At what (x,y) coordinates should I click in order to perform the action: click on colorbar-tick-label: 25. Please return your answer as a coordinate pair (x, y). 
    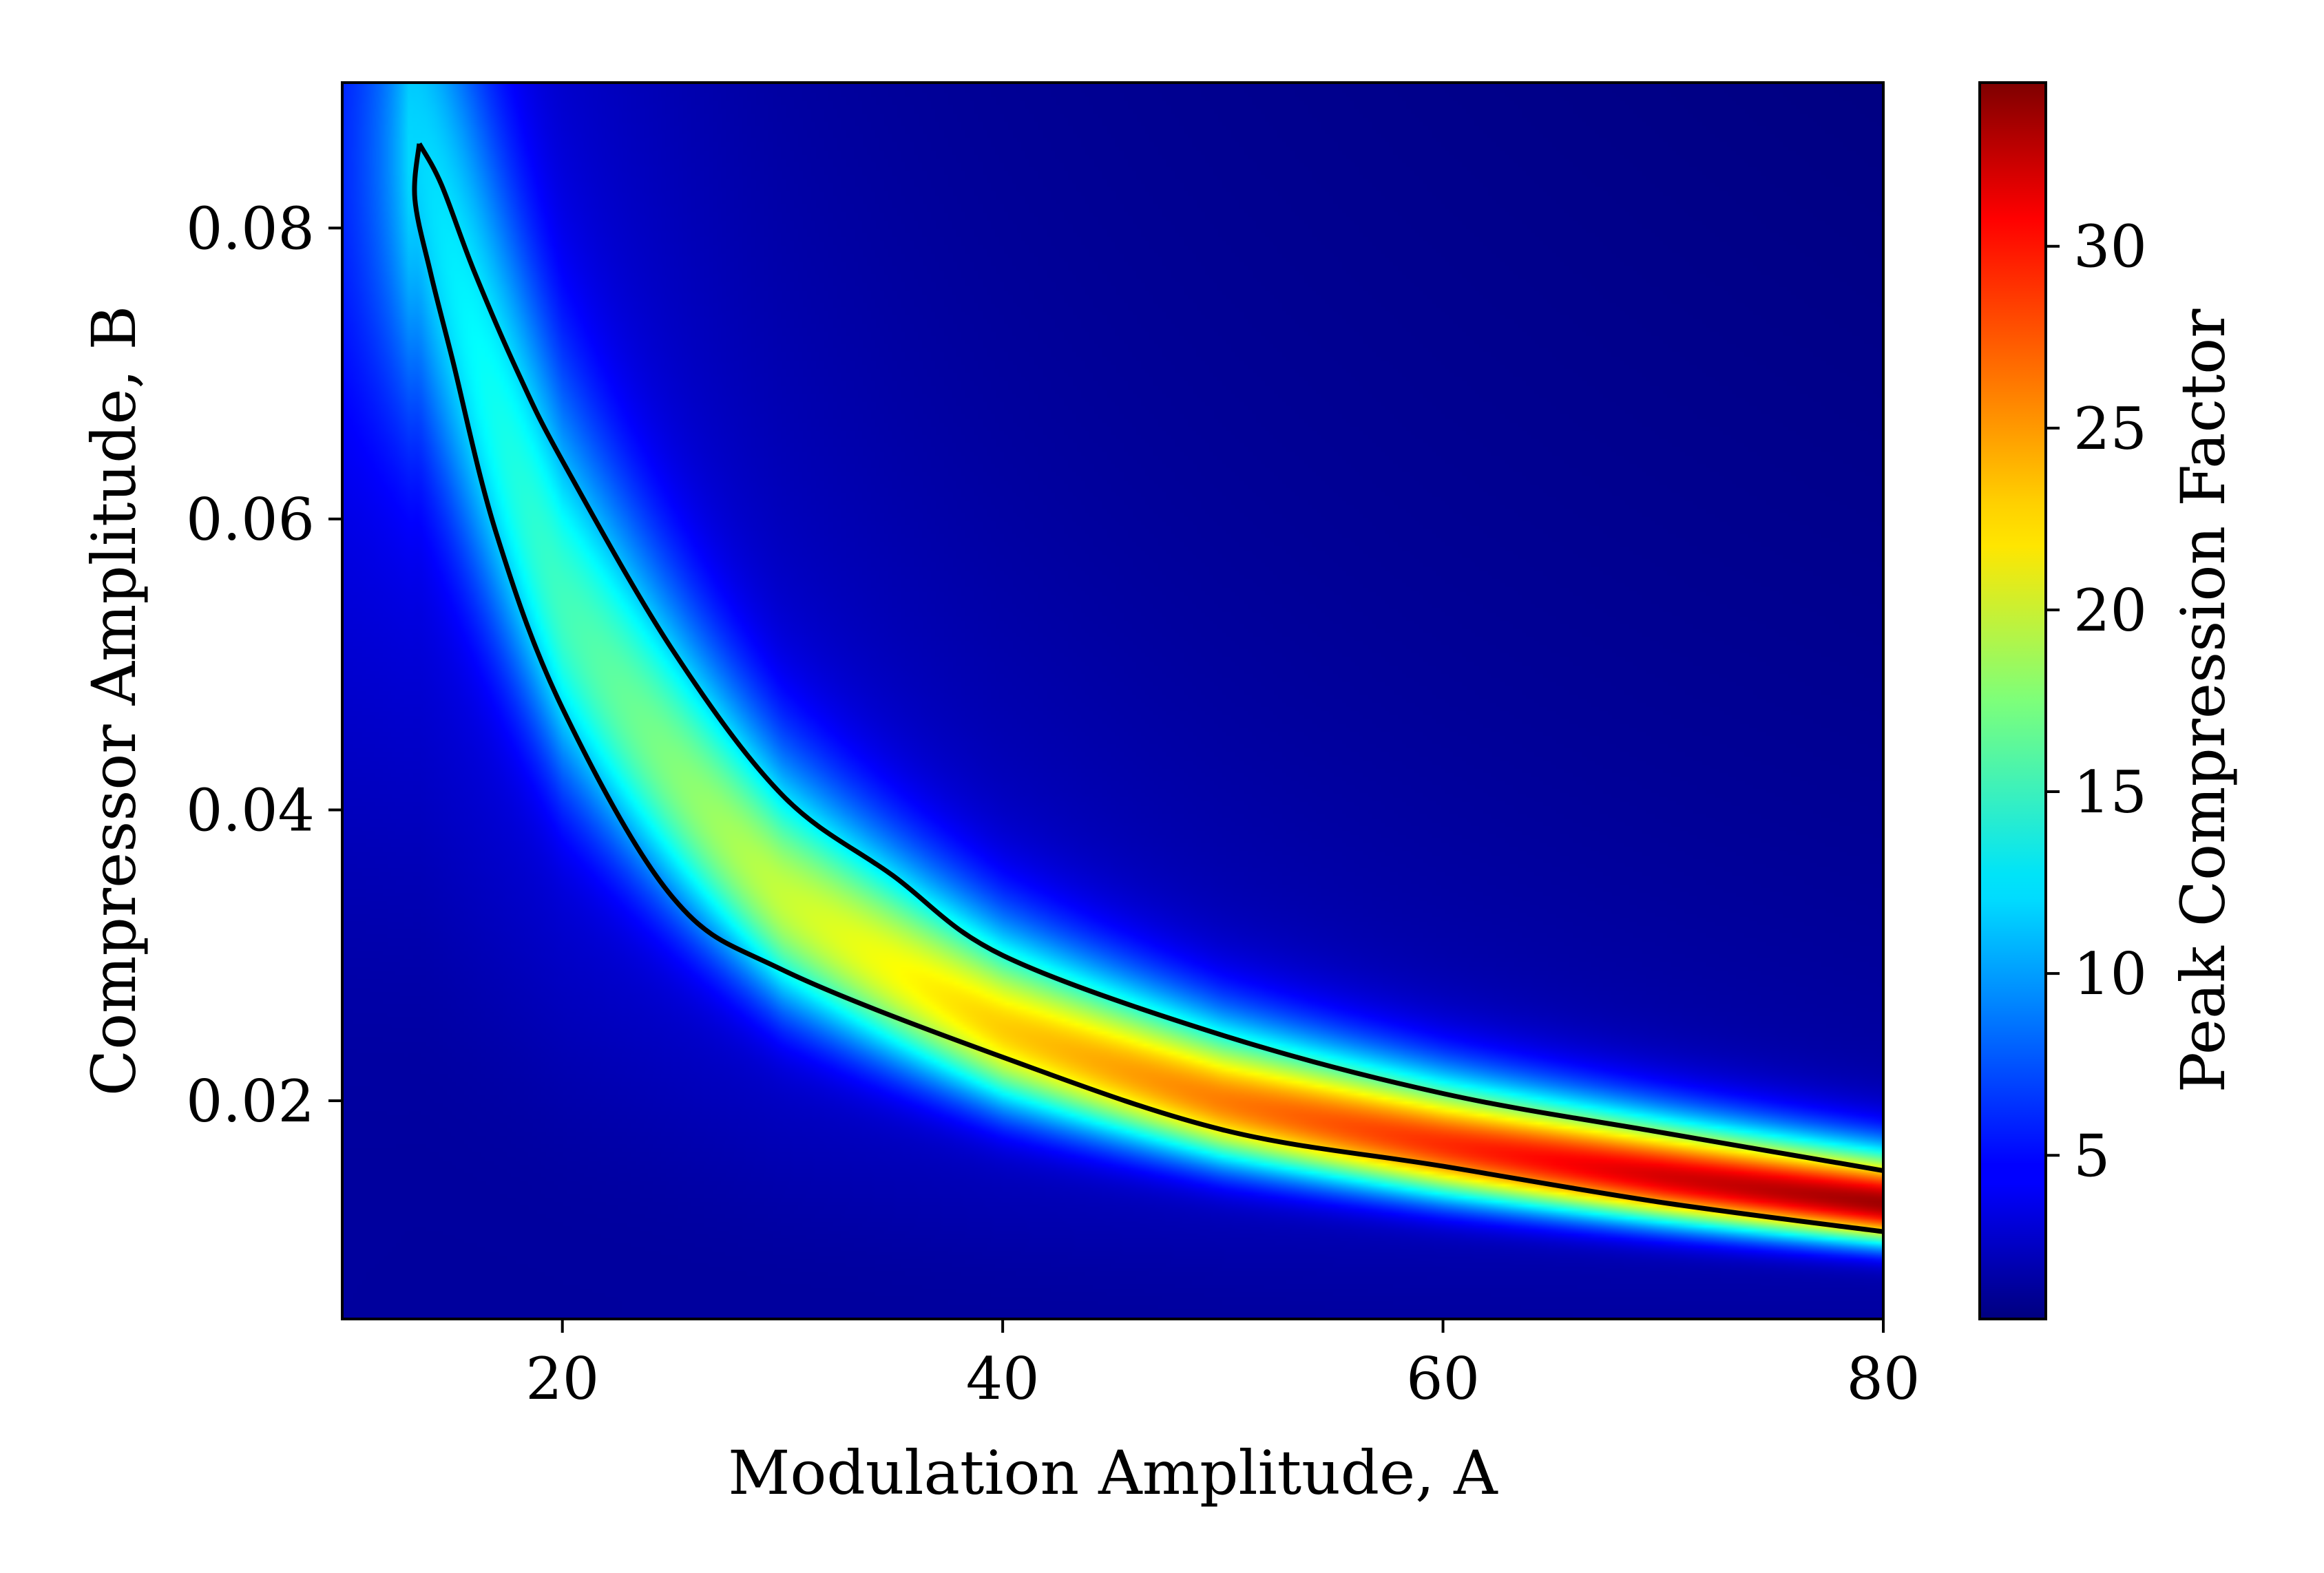
    Looking at the image, I should click on (2110, 429).